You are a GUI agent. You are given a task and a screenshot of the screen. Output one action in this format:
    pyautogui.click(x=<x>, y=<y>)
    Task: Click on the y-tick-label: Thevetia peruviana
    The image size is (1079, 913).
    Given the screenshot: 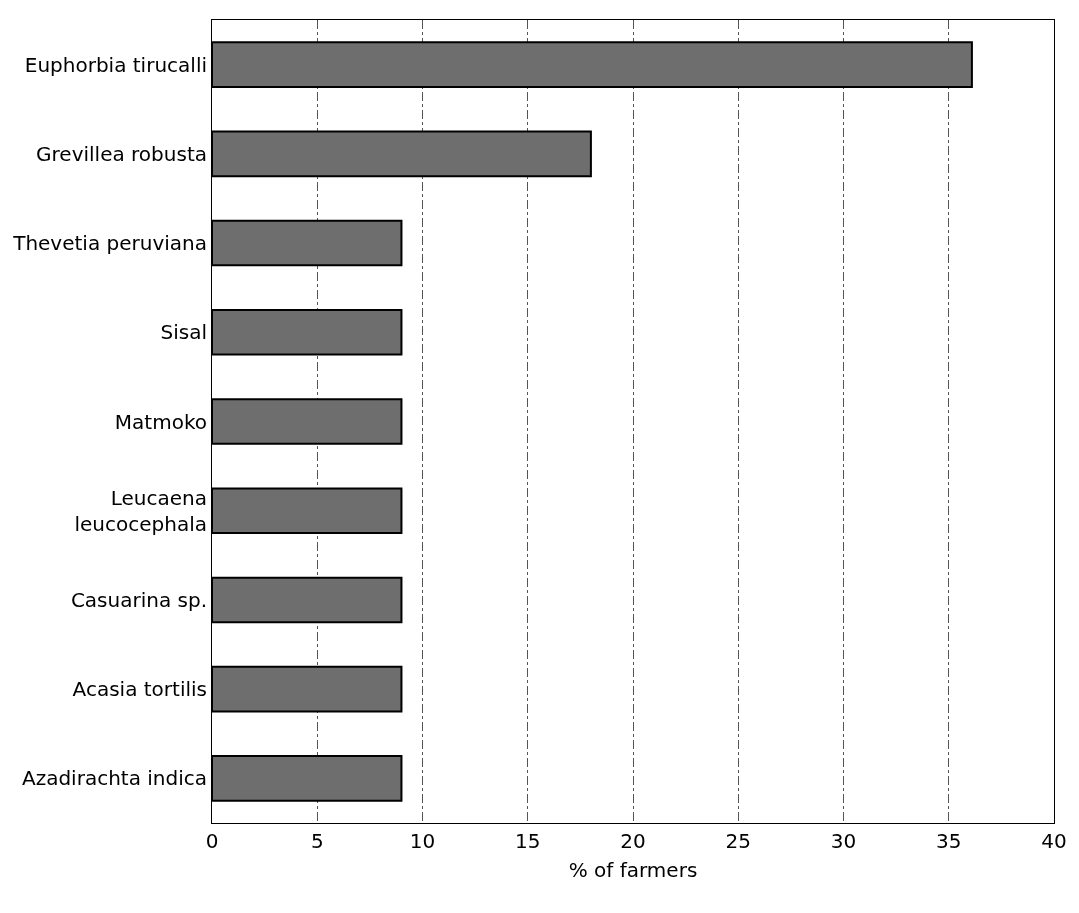 What is the action you would take?
    pyautogui.click(x=109, y=243)
    